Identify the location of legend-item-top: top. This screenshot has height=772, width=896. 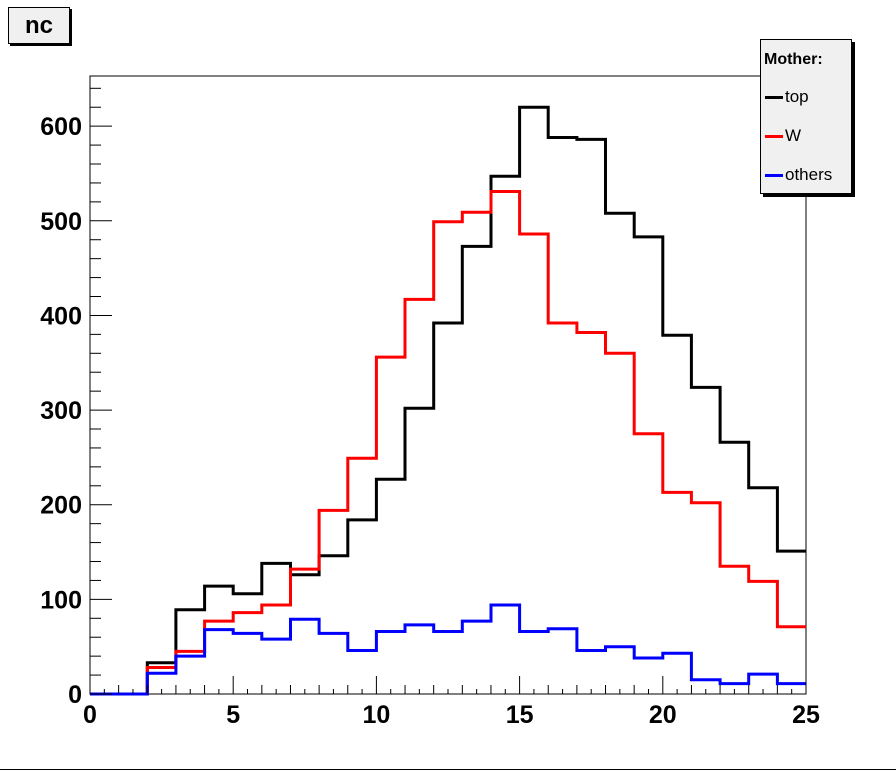
(807, 97).